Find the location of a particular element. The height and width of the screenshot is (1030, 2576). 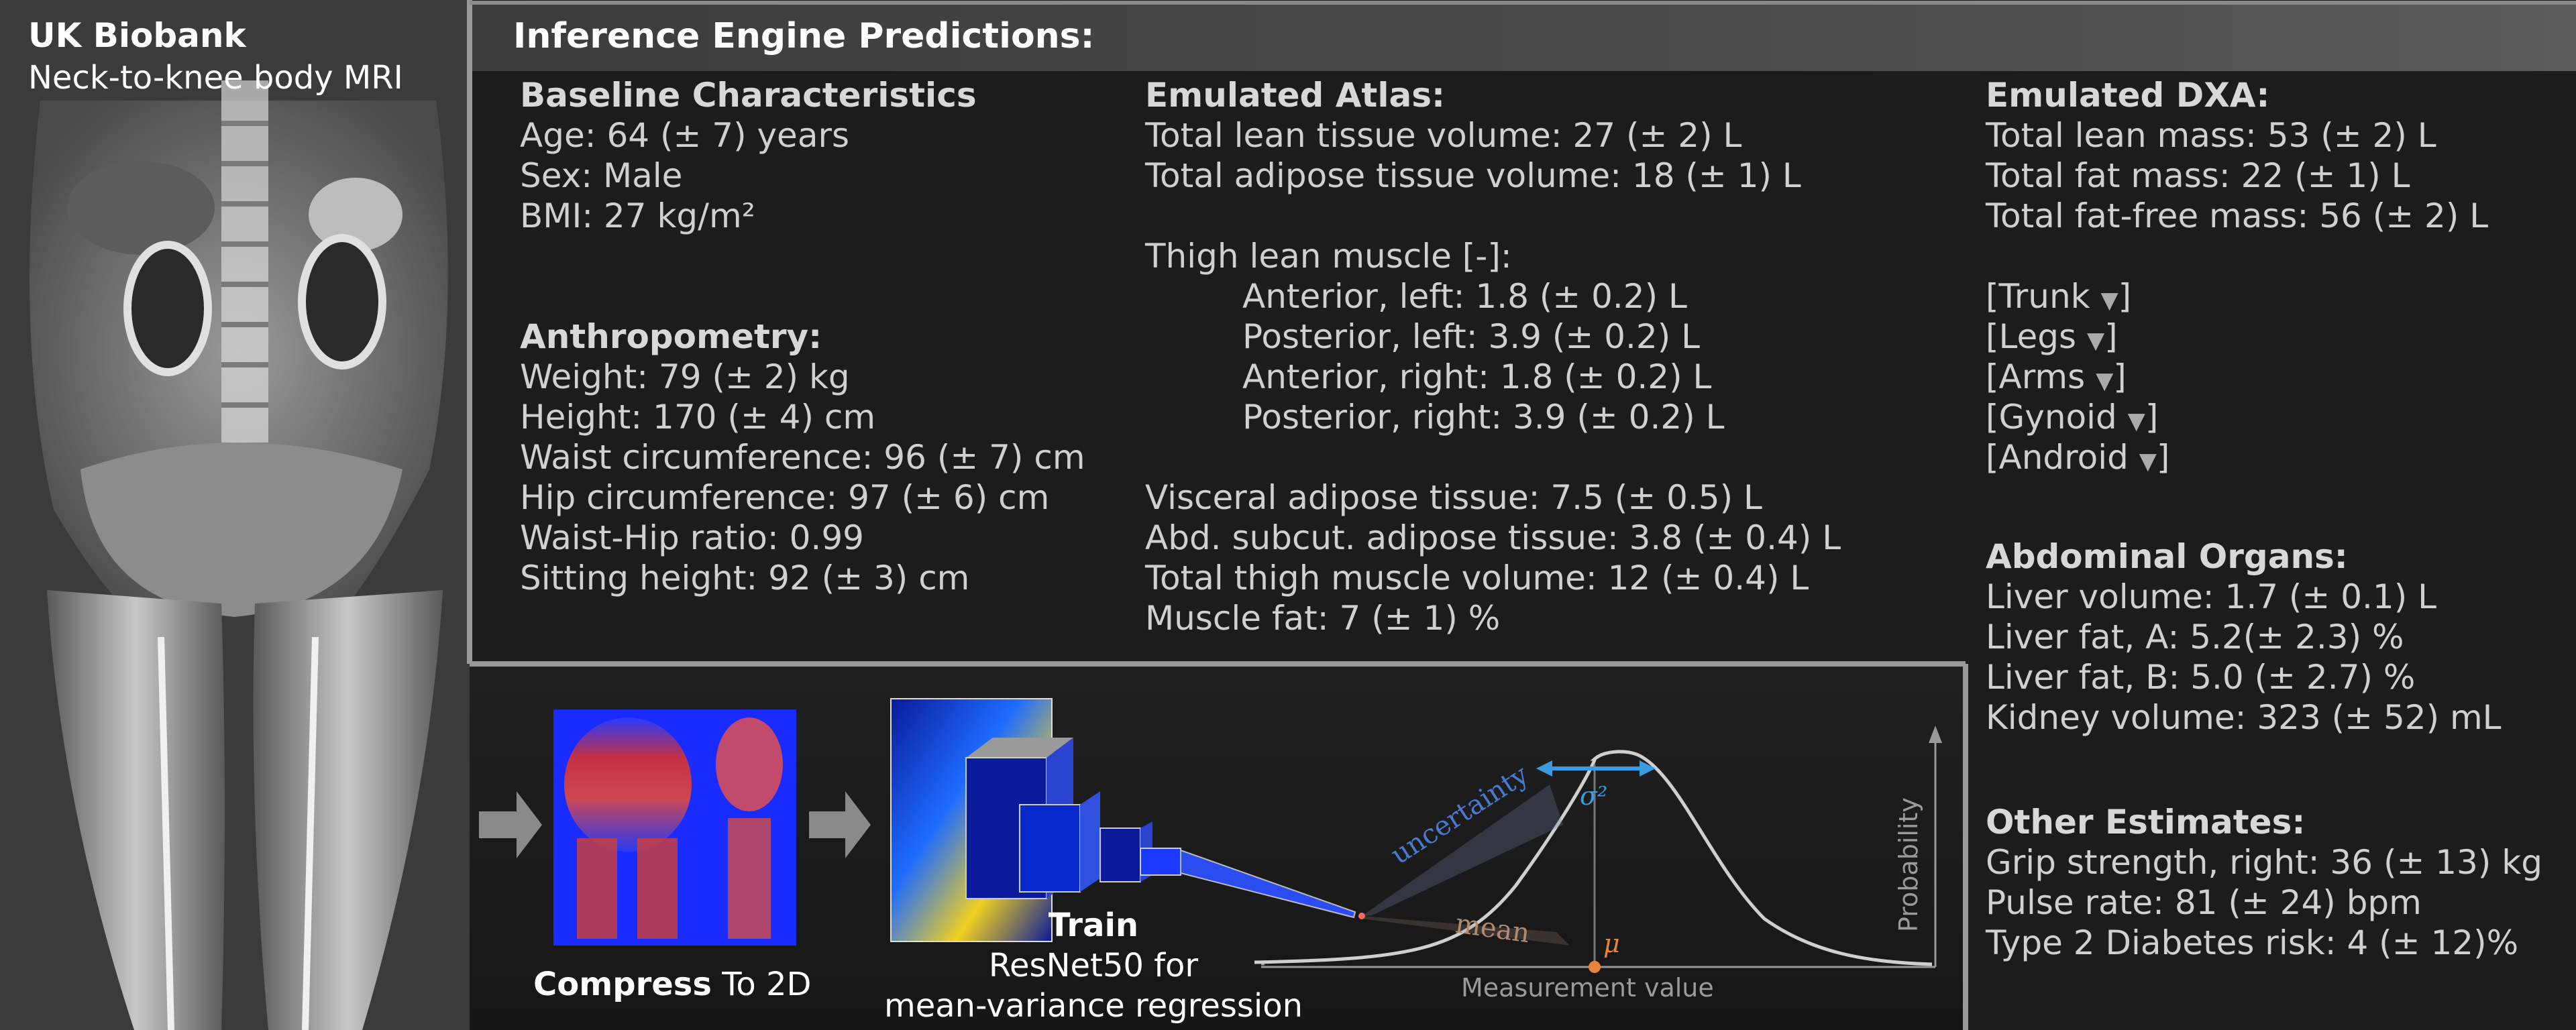

mean-marker is located at coordinates (1595, 967).